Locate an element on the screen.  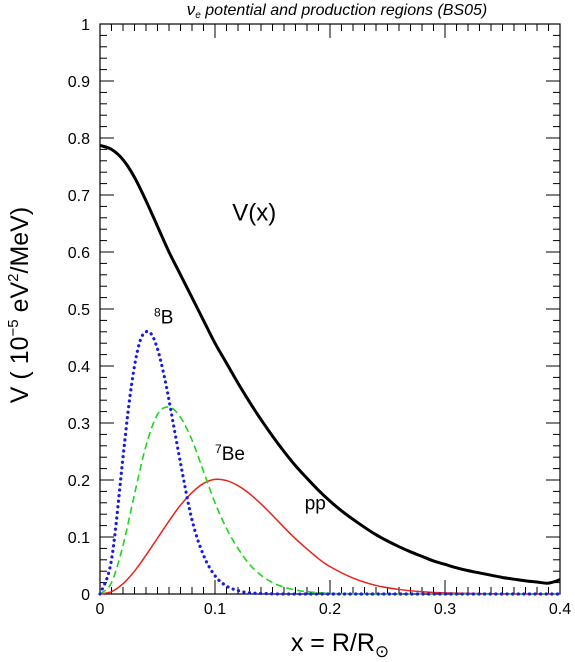
y-tick-label: 0 is located at coordinates (85, 595).